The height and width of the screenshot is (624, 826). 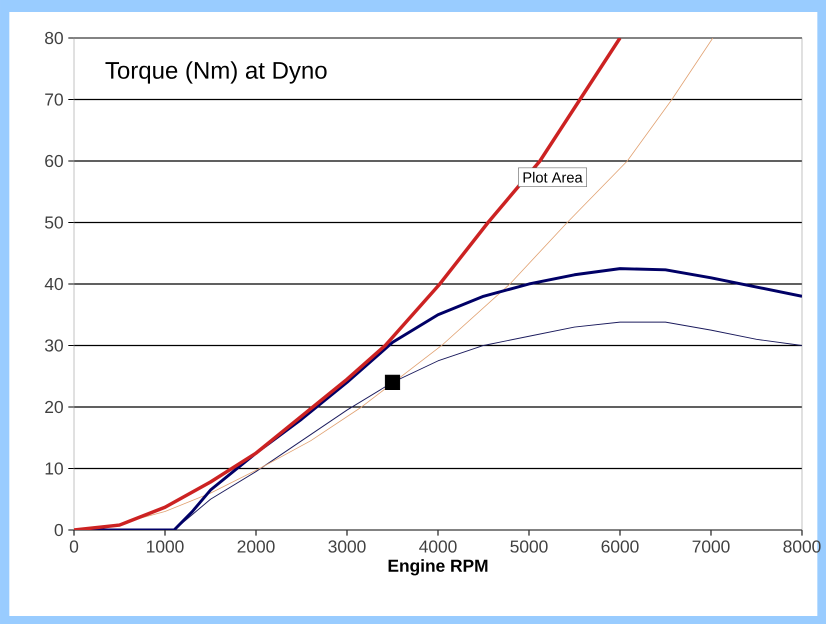 I want to click on x-tick-label: 6000, so click(x=620, y=546).